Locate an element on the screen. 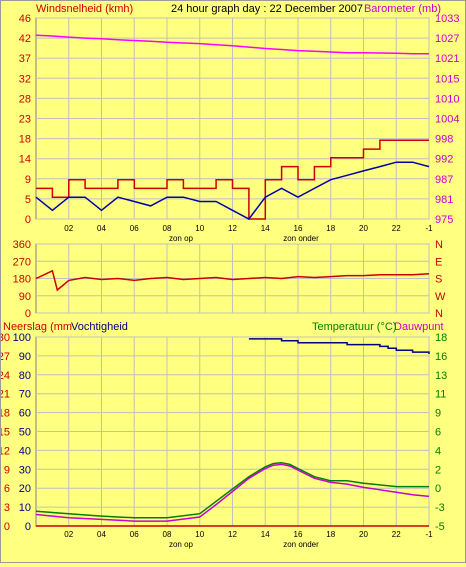 The height and width of the screenshot is (567, 466). y-tick-label: 80 is located at coordinates (25, 376).